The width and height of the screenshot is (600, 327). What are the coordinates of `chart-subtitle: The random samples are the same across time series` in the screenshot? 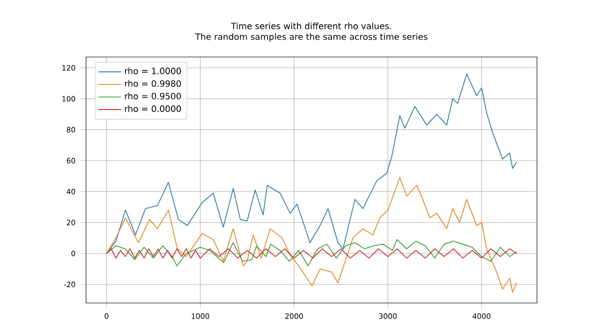 It's located at (311, 37).